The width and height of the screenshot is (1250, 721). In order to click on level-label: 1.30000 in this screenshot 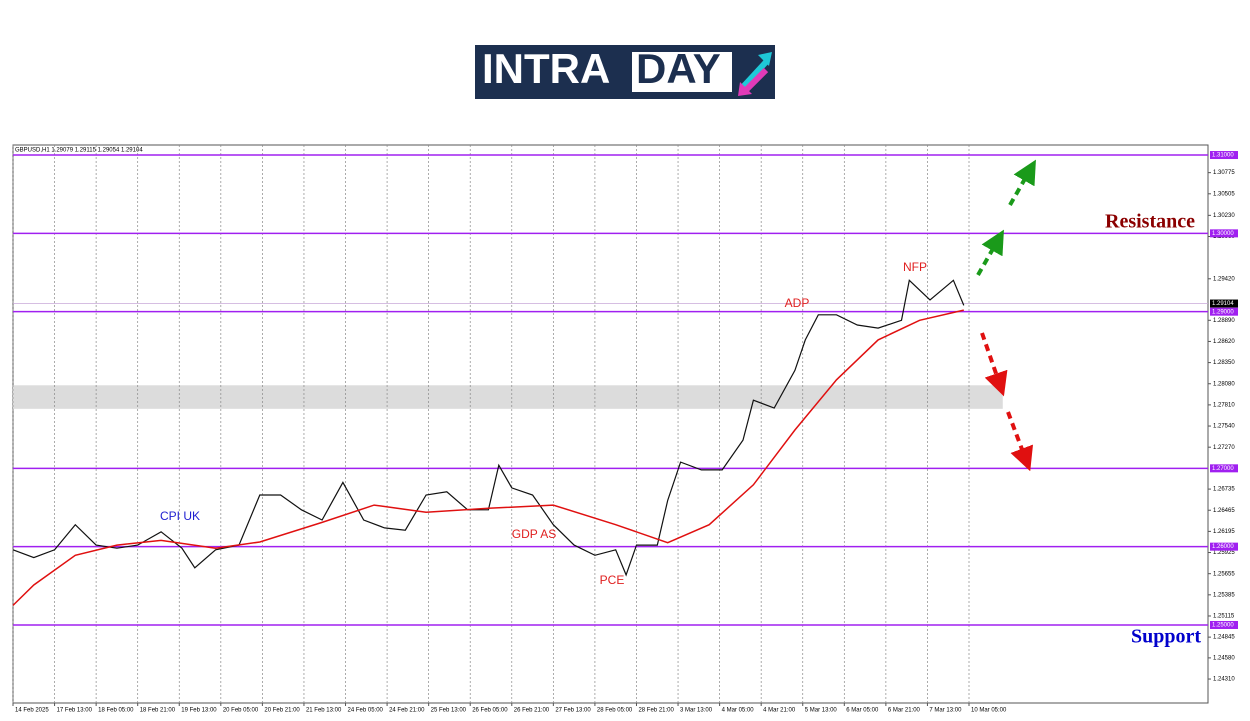, I will do `click(1223, 234)`.